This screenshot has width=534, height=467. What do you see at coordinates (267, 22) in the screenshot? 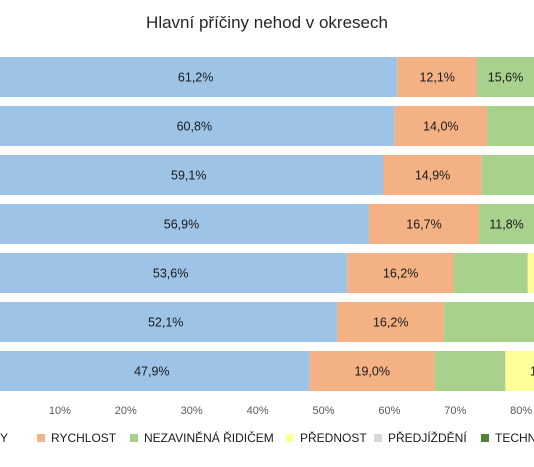
I see `chart-title: Hlavní příčiny nehod v okresech` at bounding box center [267, 22].